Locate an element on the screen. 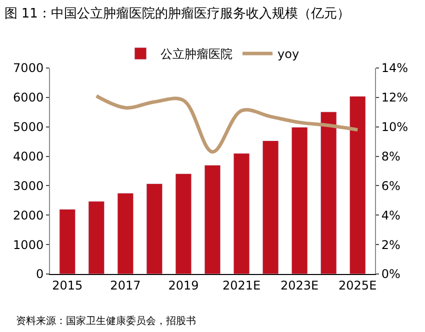 This screenshot has height=332, width=425. y-tick-label: 0 is located at coordinates (40, 274).